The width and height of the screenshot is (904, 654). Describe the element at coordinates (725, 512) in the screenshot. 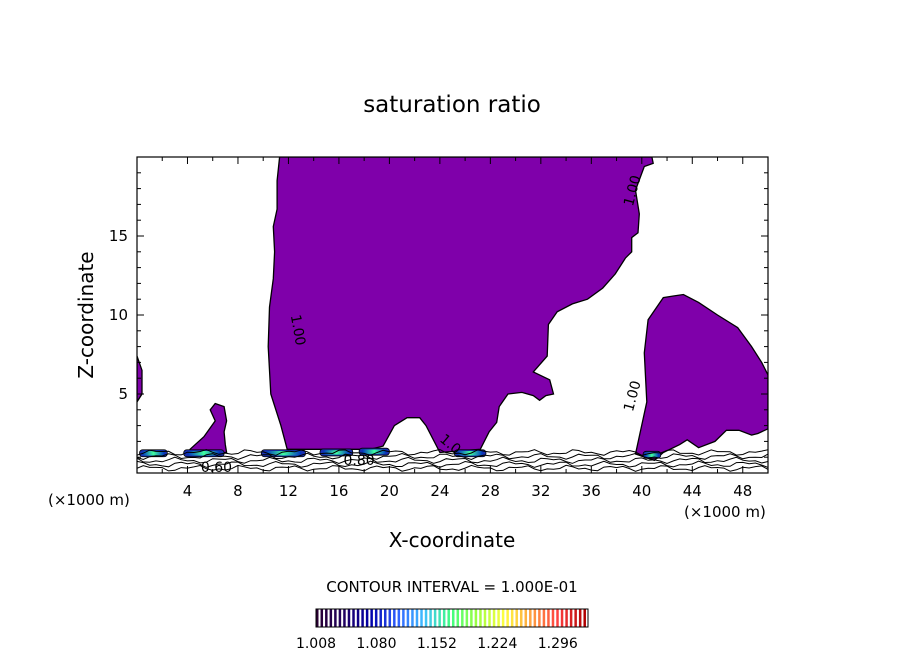

I see `x-unit-right: (×1000 m)` at that location.